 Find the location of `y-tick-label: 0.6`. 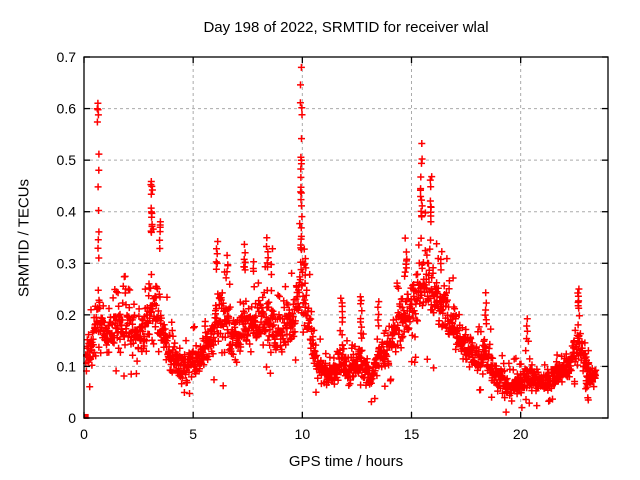

y-tick-label: 0.6 is located at coordinates (67, 109).